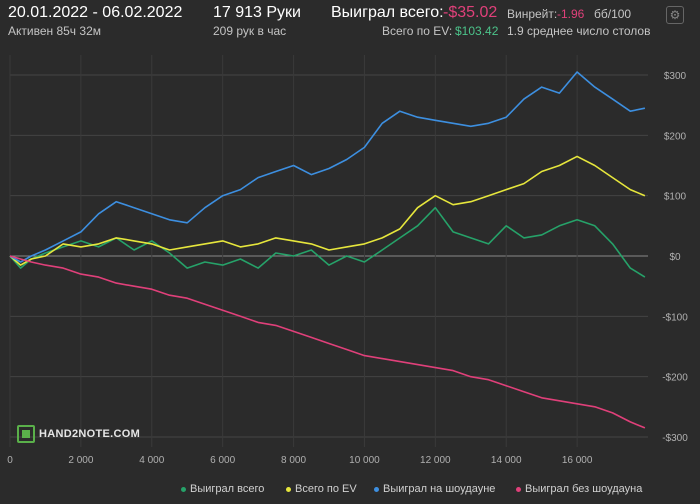 This screenshot has height=504, width=700. What do you see at coordinates (54, 31) in the screenshot?
I see `active-time: Активен 85ч 32м` at bounding box center [54, 31].